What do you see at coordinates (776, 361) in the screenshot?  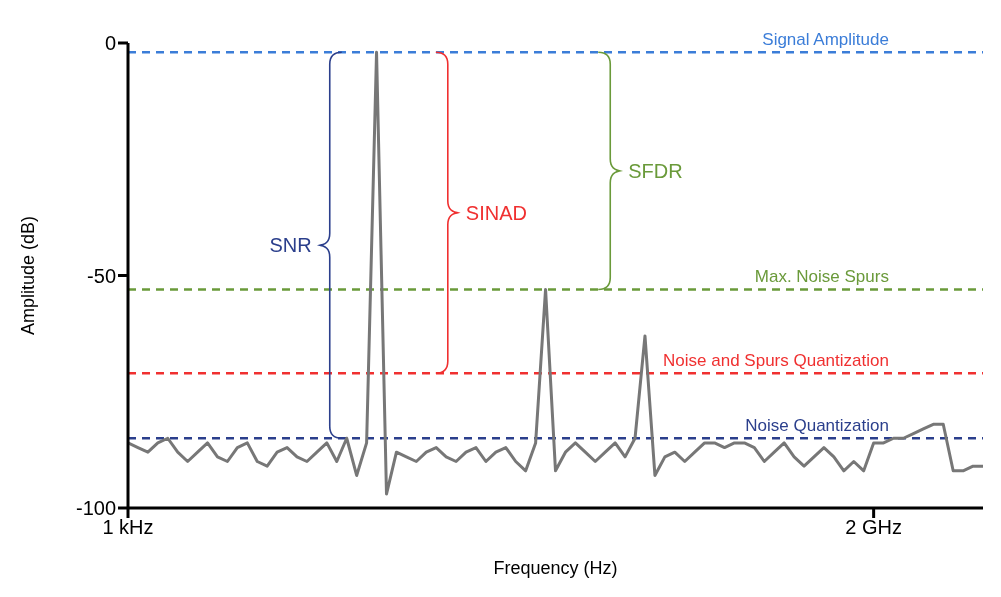 I see `ref-line-label: Noise and Spurs Quantization` at bounding box center [776, 361].